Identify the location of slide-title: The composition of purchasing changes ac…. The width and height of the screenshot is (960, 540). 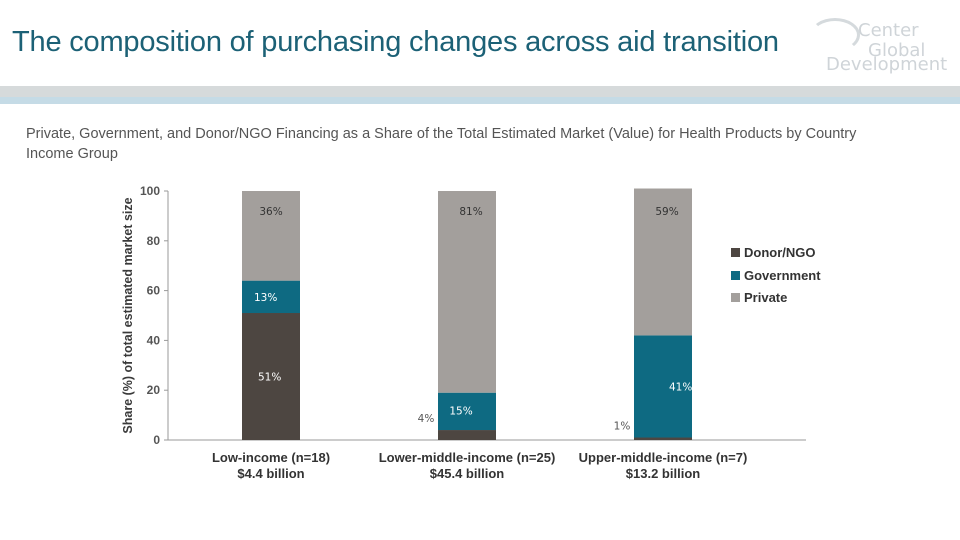
(395, 42).